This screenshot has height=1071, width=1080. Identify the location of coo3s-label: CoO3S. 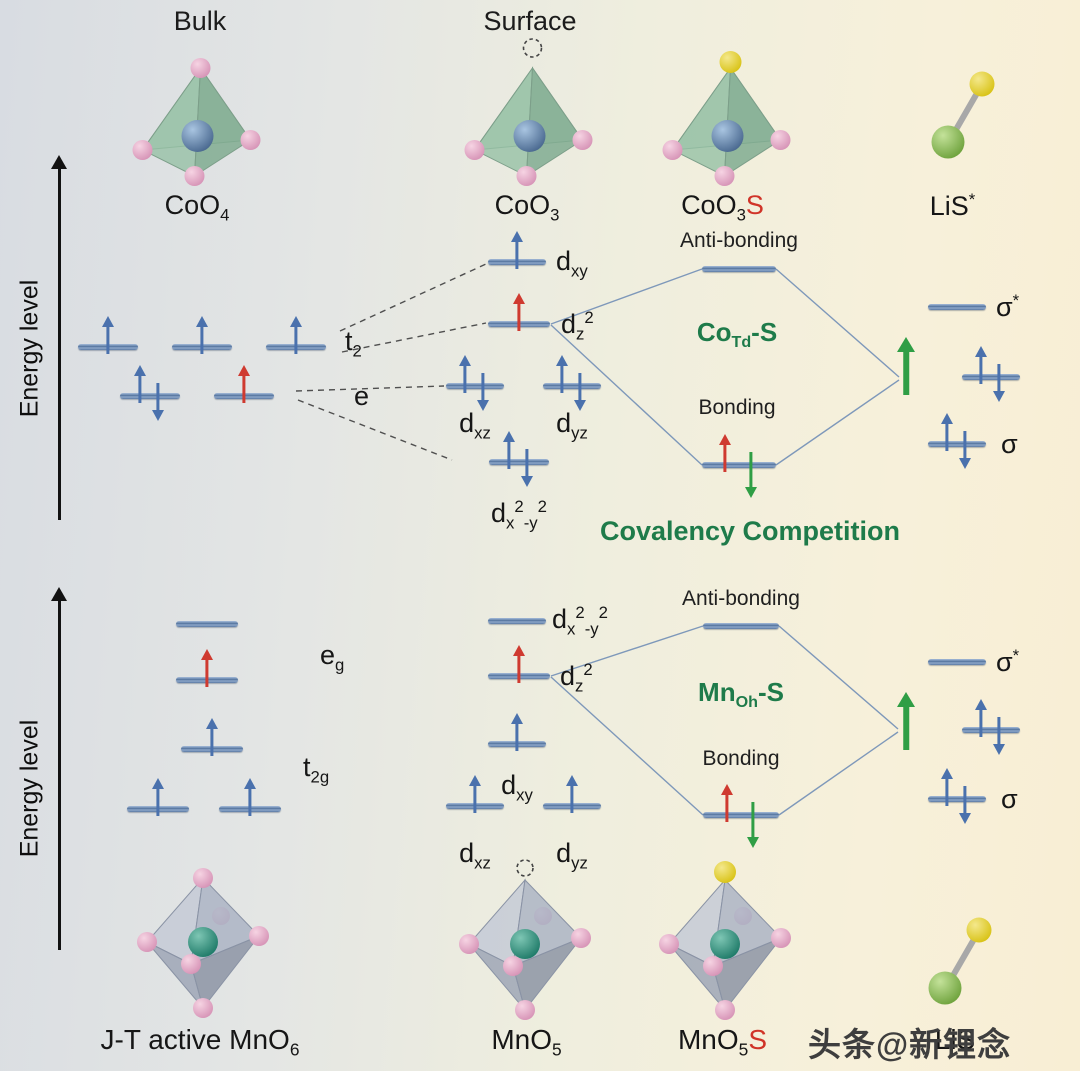
(722, 207).